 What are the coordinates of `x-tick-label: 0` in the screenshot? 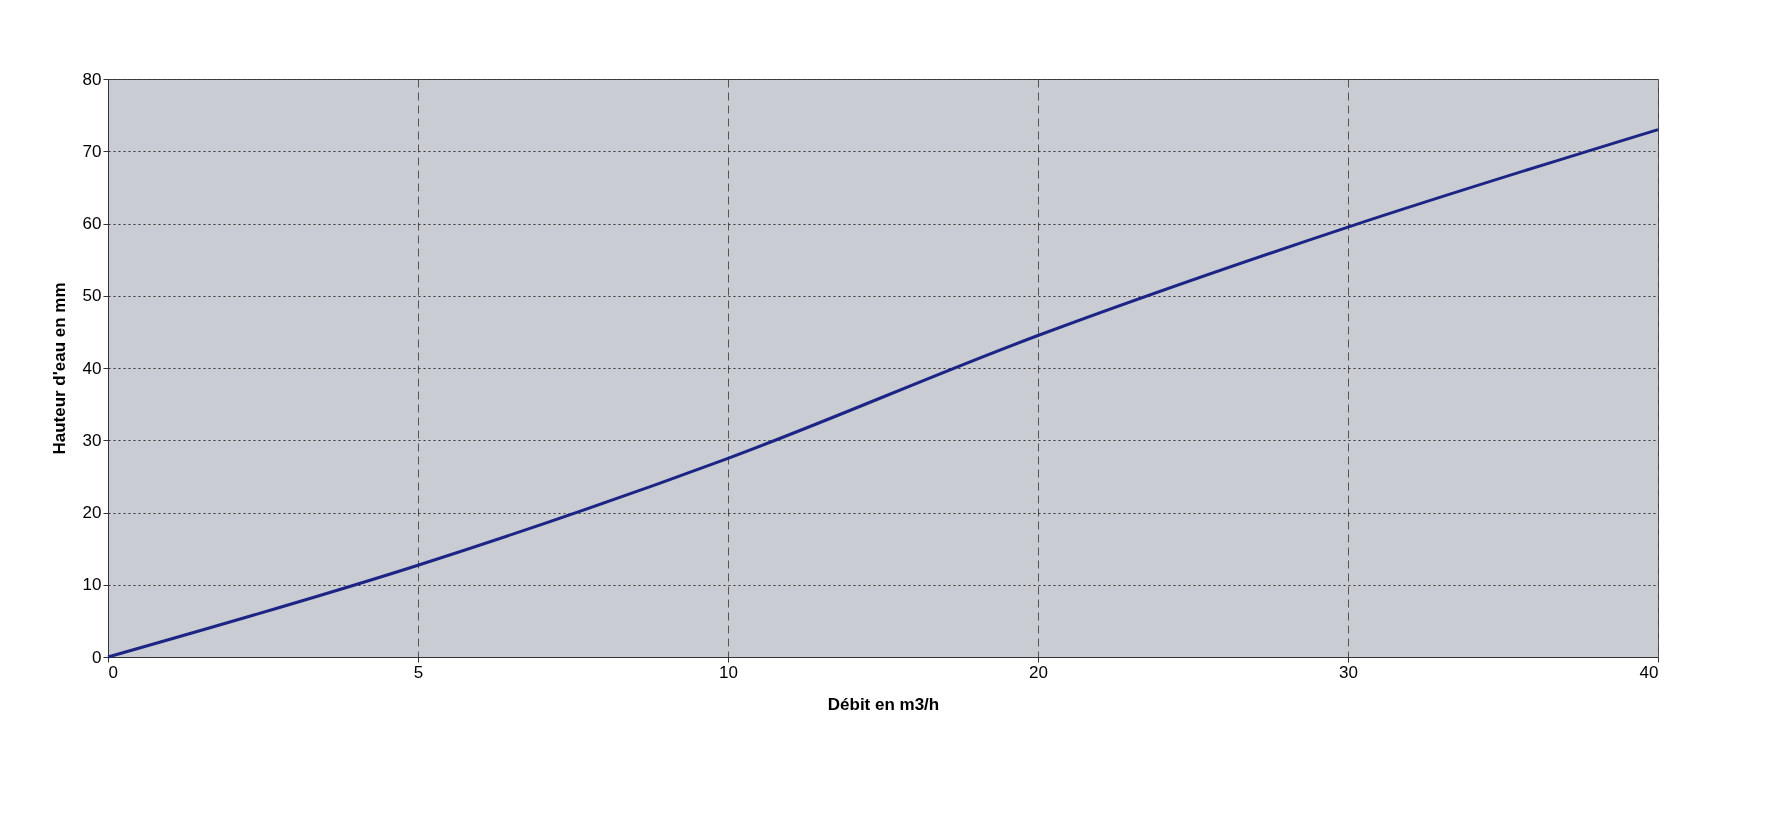 It's located at (113, 672).